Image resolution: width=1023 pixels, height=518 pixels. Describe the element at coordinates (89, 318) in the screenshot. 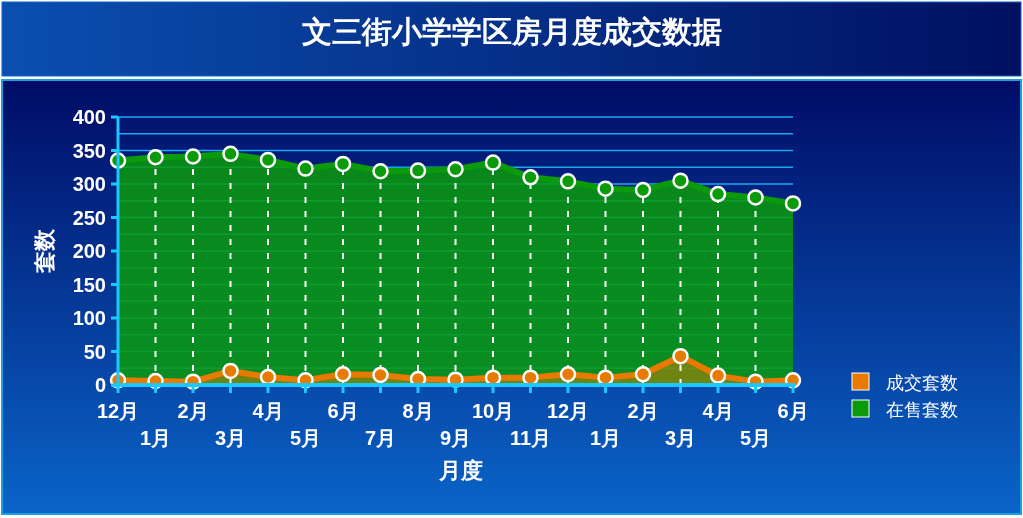

I see `y-tick-label: 100` at that location.